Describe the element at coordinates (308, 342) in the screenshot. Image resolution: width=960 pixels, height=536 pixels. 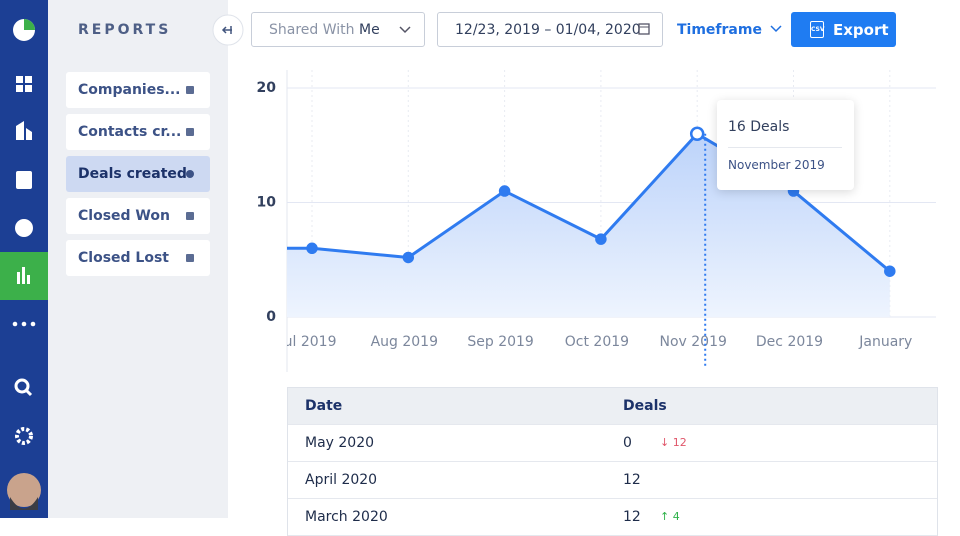
I see `x-tick-label: Jul 2019` at that location.